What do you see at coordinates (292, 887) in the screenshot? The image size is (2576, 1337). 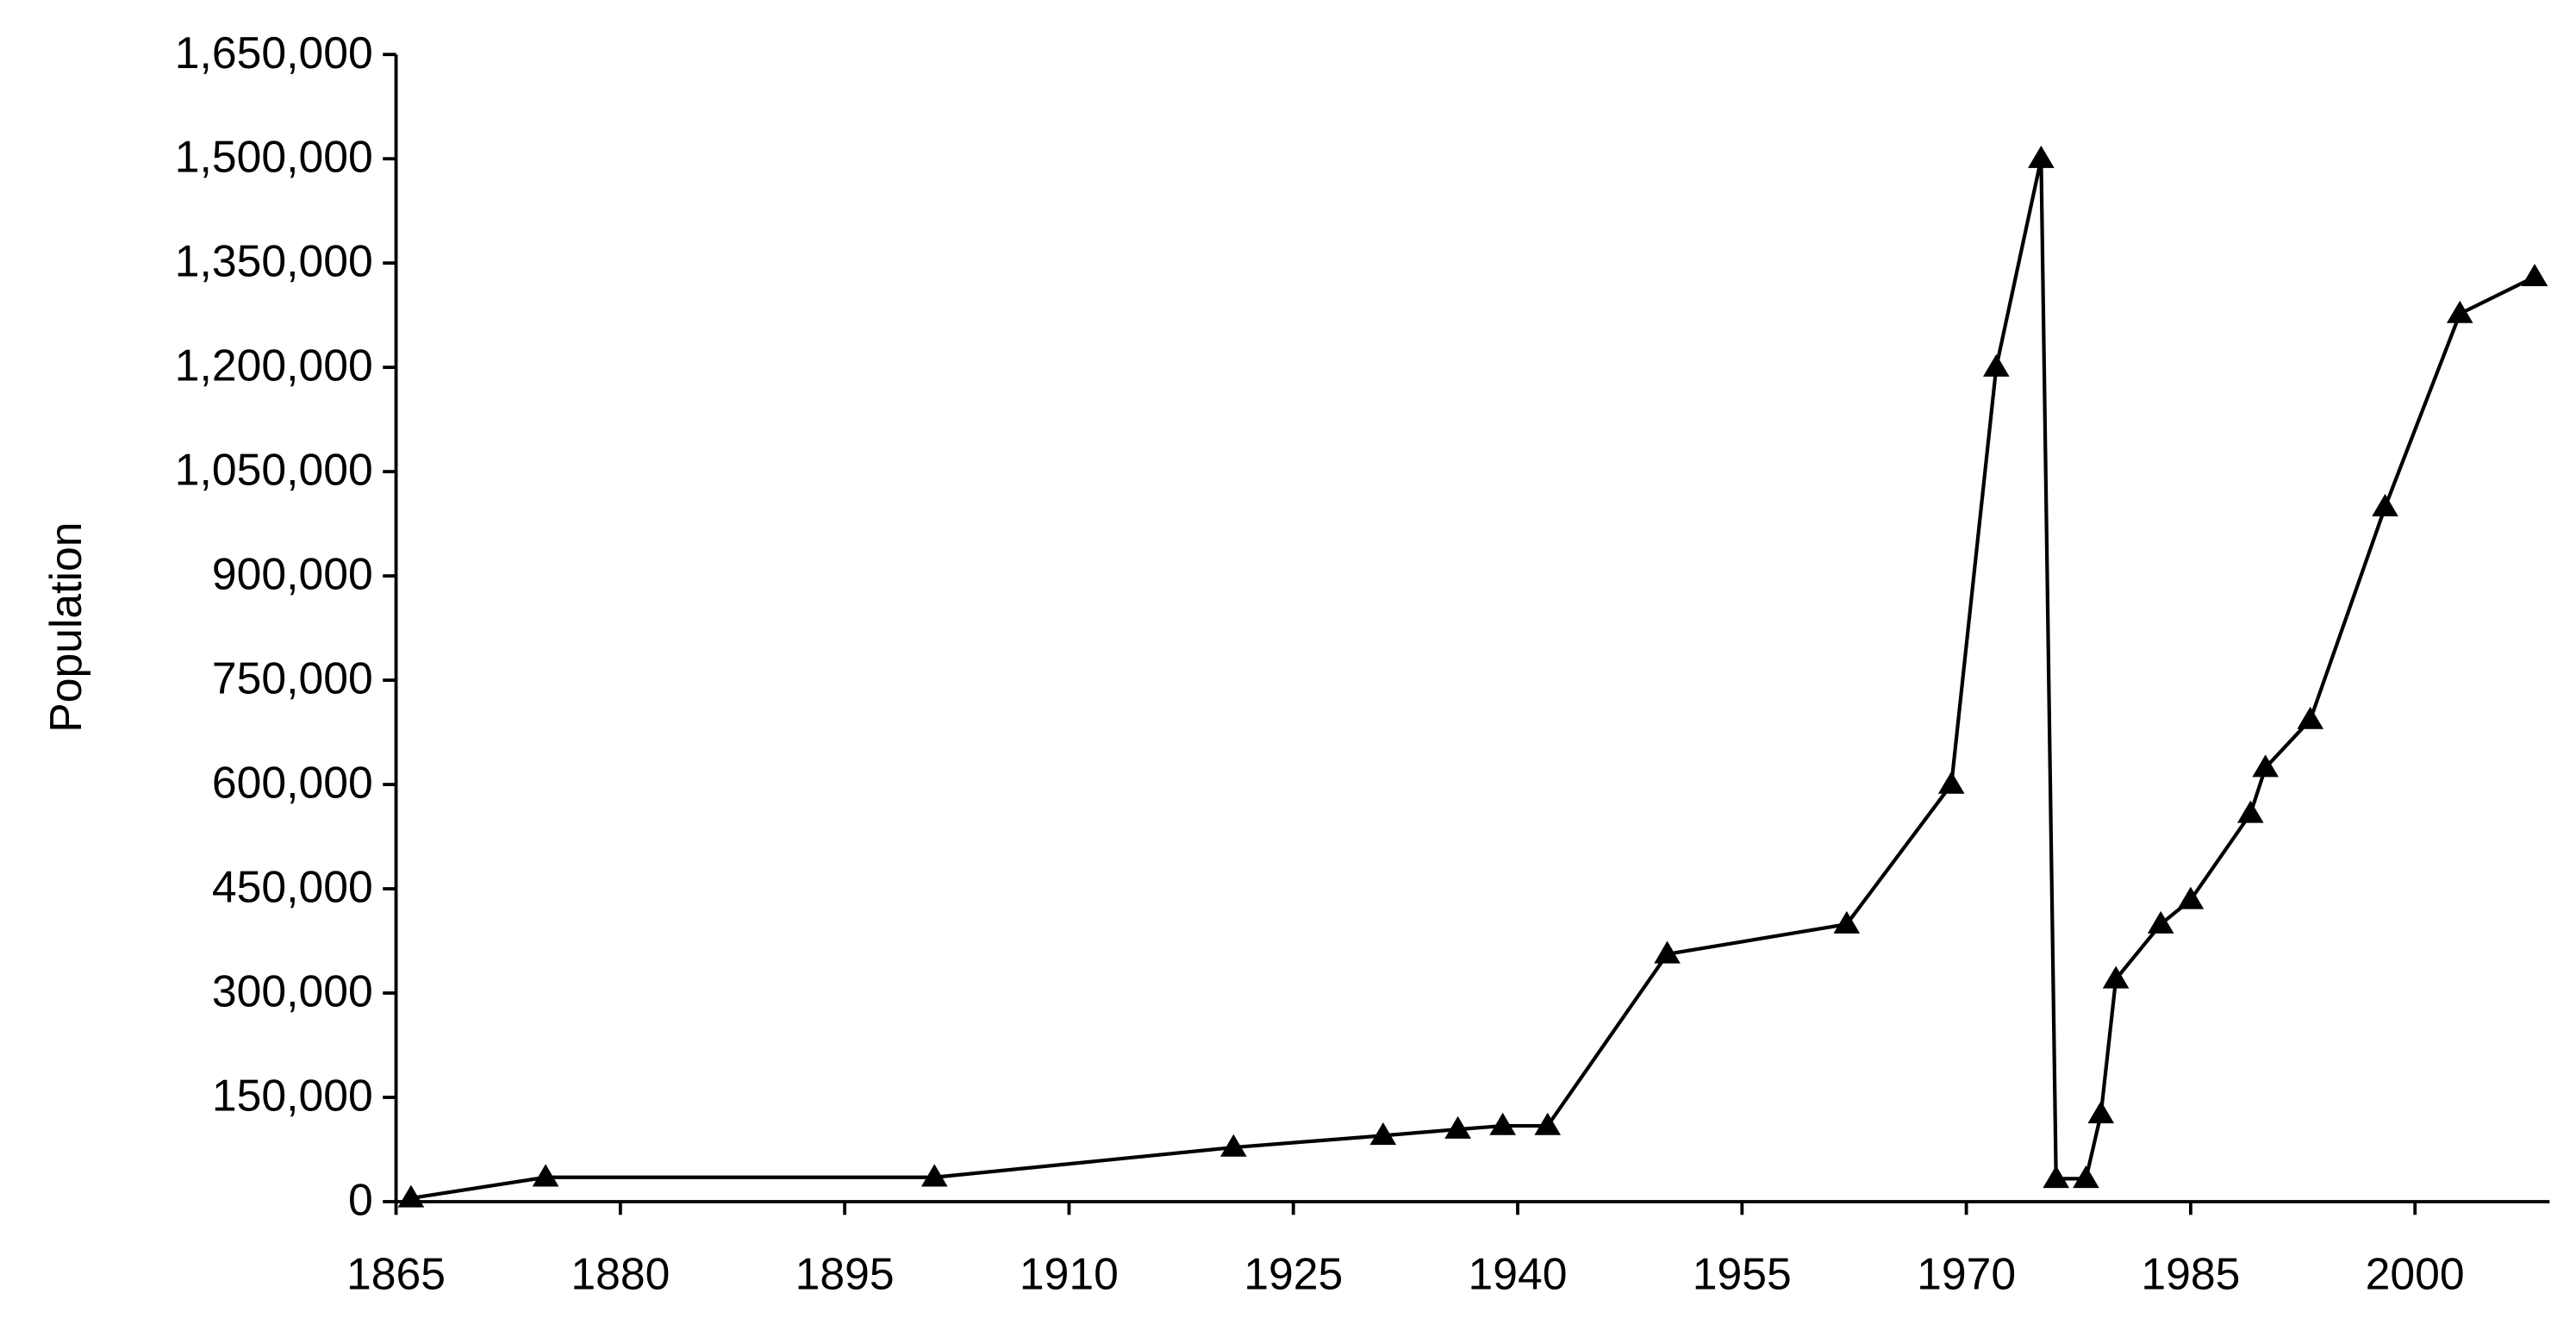 I see `y-tick-label: 450,000` at bounding box center [292, 887].